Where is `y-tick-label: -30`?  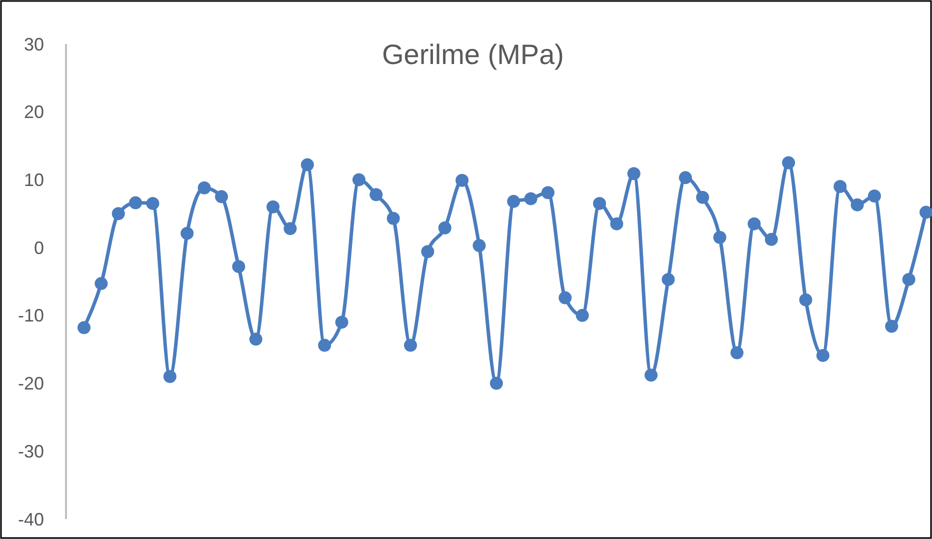 y-tick-label: -30 is located at coordinates (31, 451).